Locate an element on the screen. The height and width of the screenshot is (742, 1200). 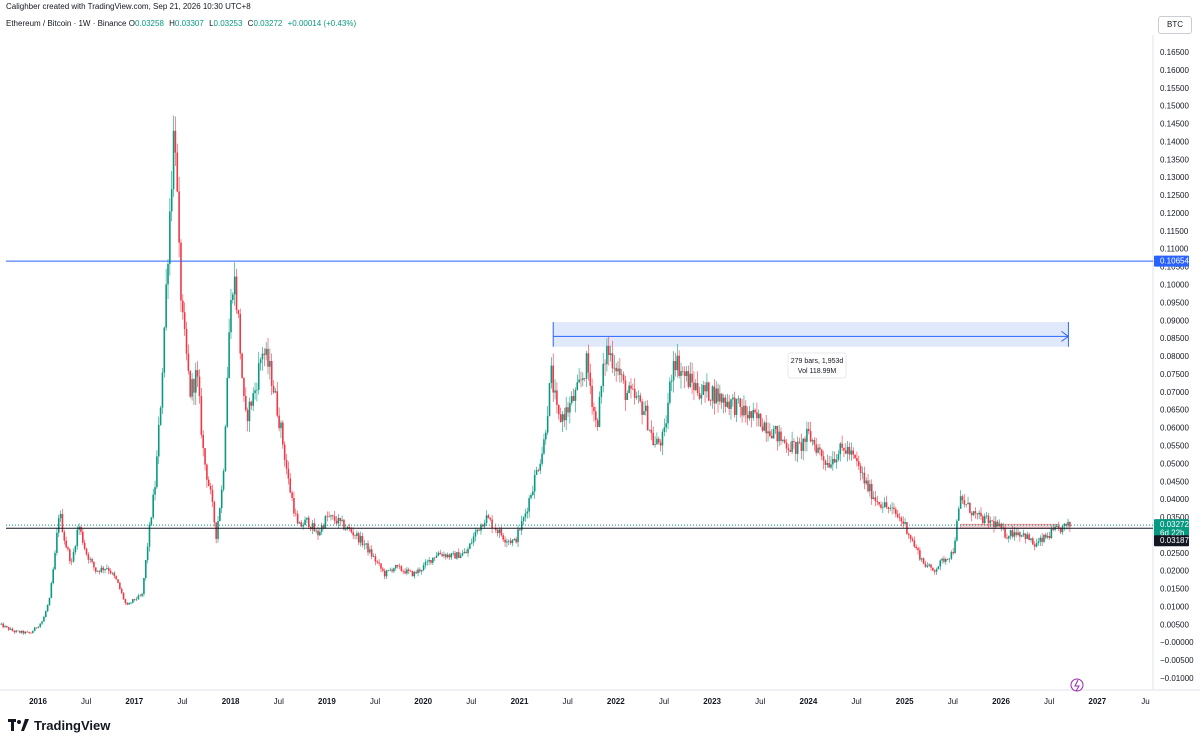
price-tick-label: 0.15500 is located at coordinates (1174, 88).